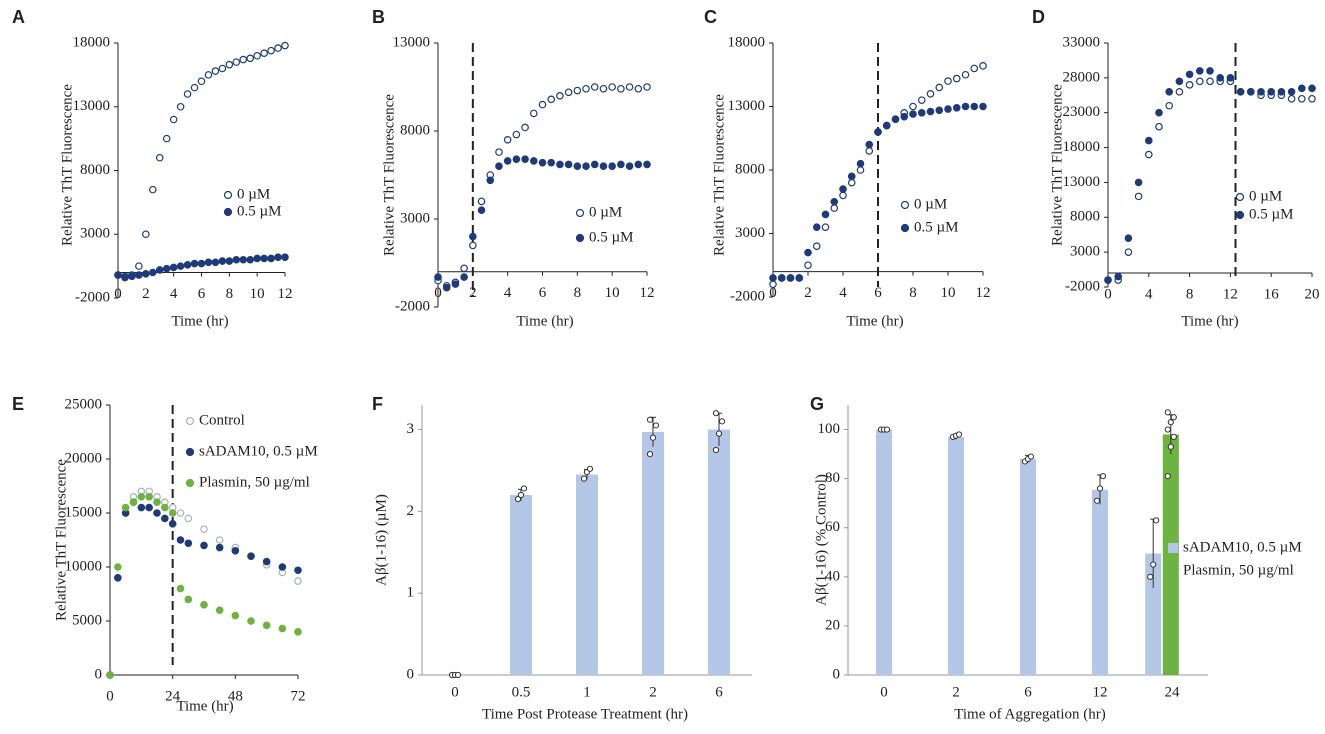  I want to click on panel-label: B, so click(378, 17).